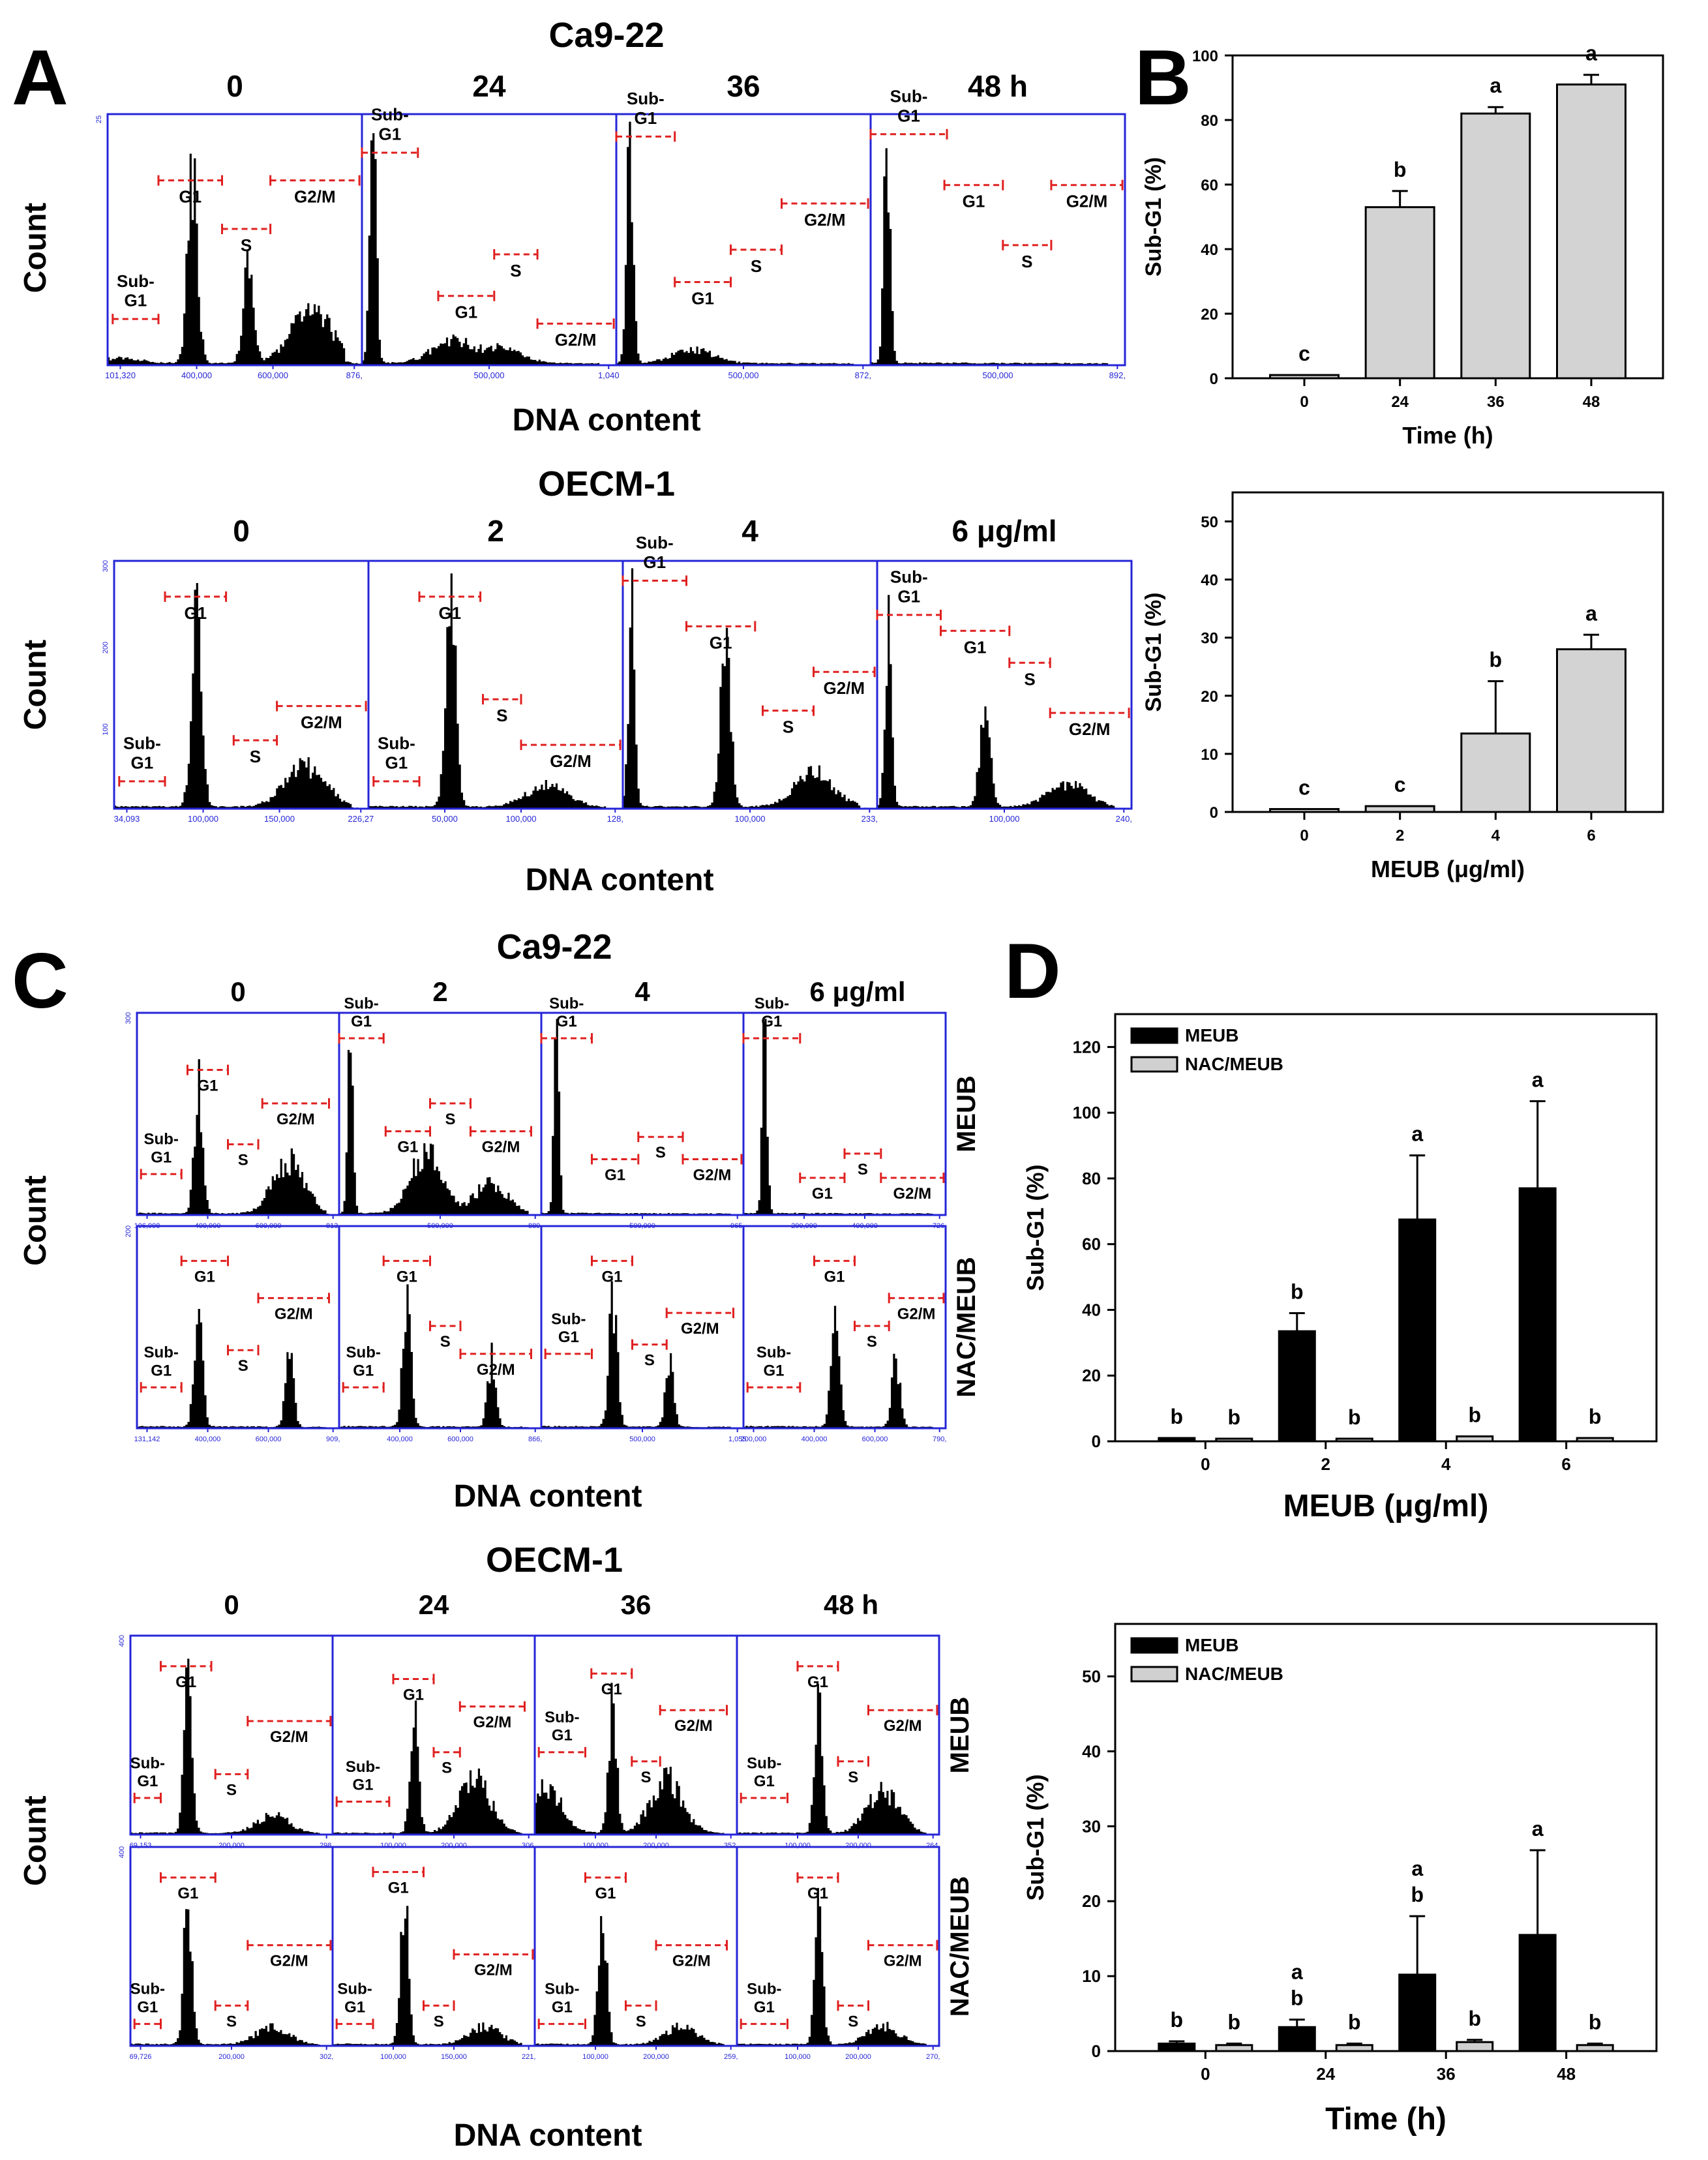  I want to click on histogram-xtick-label: 600,000, so click(460, 1439).